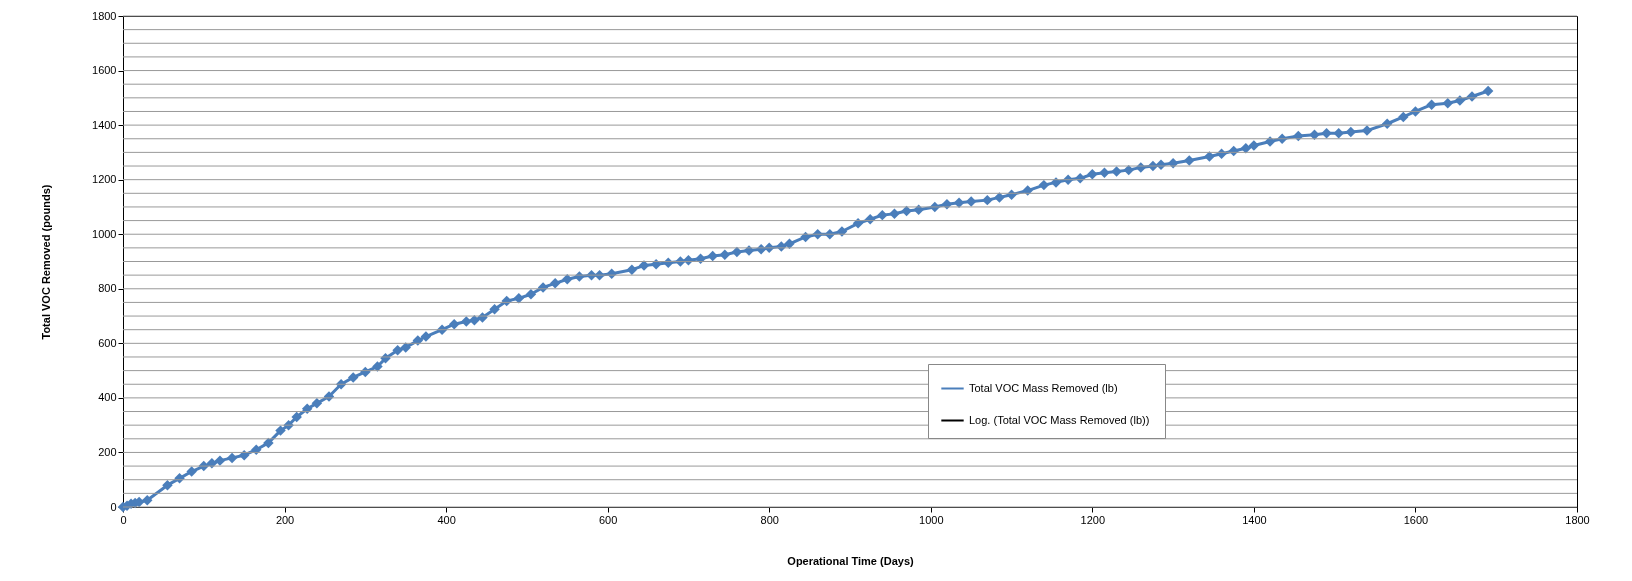 Image resolution: width=1632 pixels, height=581 pixels. Describe the element at coordinates (608, 519) in the screenshot. I see `x-tick-label: 600` at that location.